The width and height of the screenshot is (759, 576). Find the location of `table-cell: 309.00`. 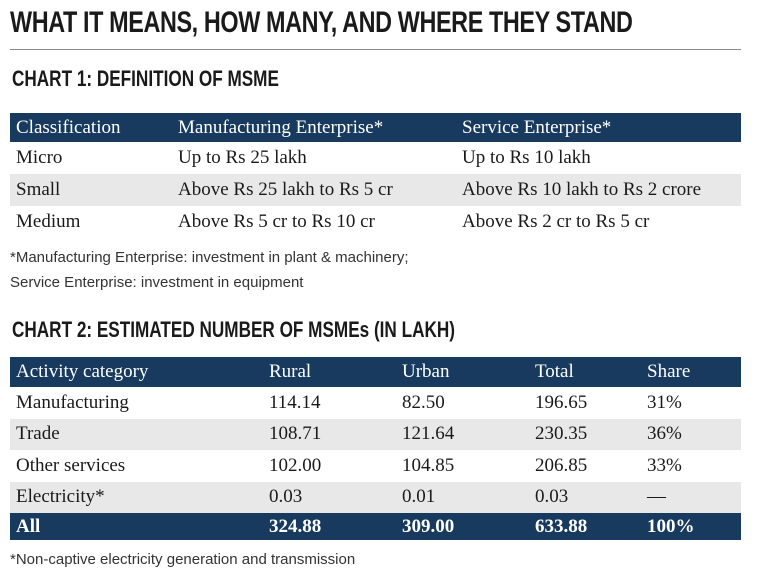

table-cell: 309.00 is located at coordinates (428, 526).